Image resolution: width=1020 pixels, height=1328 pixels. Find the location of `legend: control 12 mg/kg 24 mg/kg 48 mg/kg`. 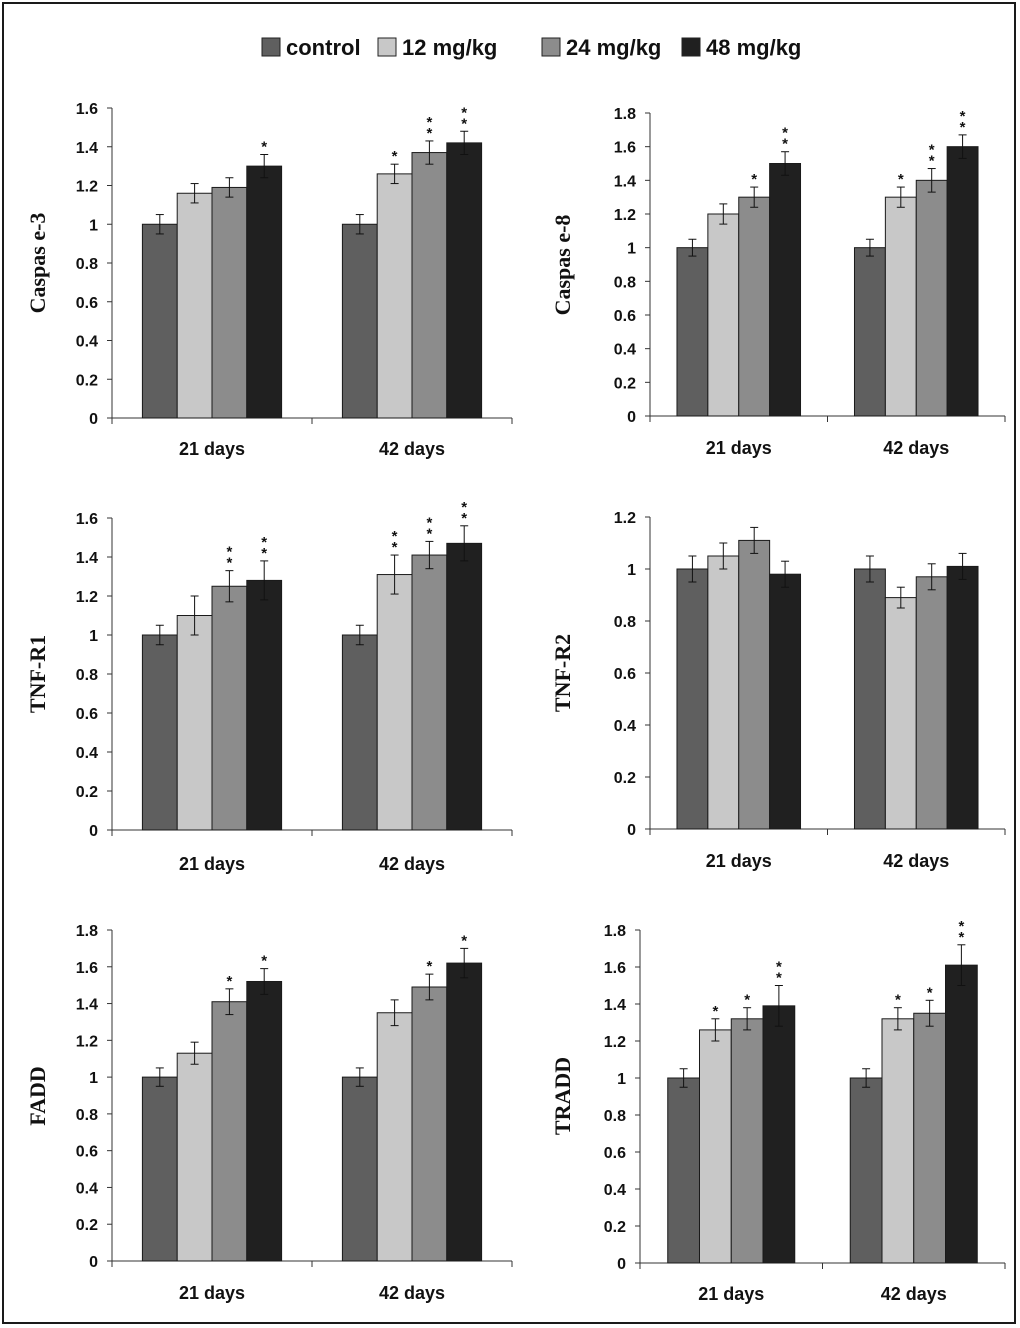

legend: control 12 mg/kg 24 mg/kg 48 mg/kg is located at coordinates (531, 47).